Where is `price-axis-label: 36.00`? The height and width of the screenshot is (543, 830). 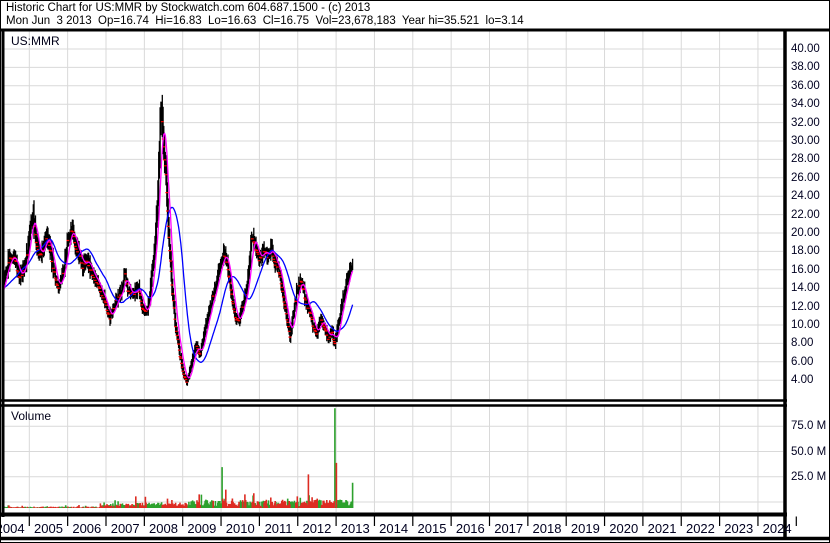
price-axis-label: 36.00 is located at coordinates (805, 85).